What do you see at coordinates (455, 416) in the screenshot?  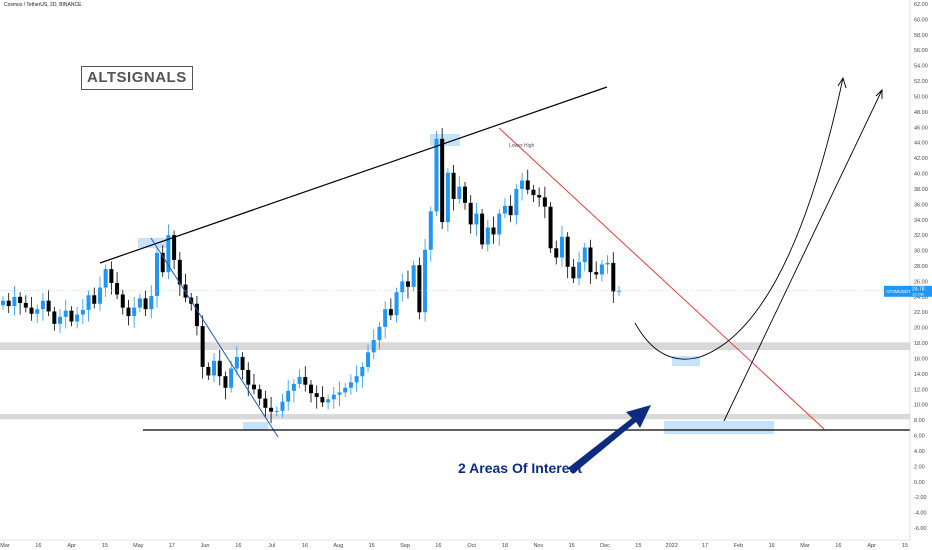 I see `support-zone-lower` at bounding box center [455, 416].